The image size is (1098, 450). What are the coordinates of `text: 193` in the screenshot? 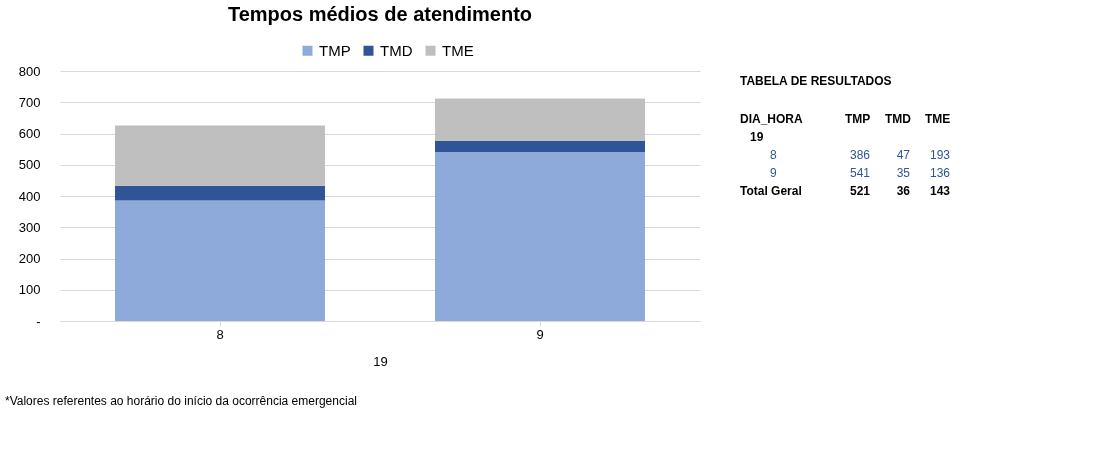 It's located at (940, 155).